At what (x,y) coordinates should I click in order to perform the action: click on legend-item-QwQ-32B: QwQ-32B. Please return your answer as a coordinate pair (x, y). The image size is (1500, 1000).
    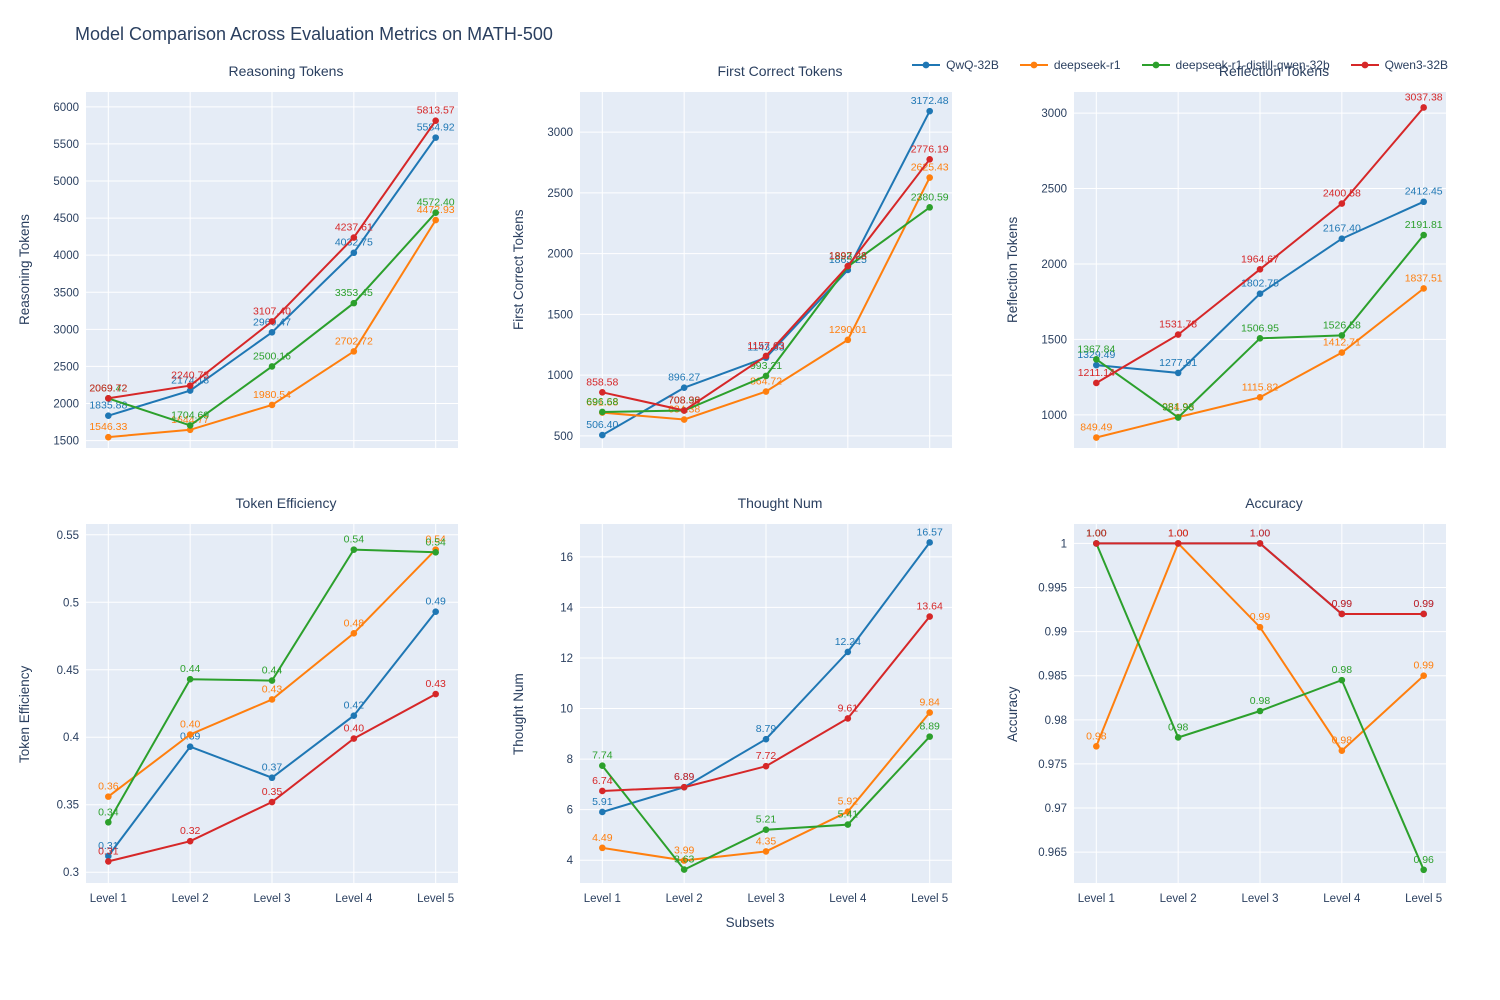
    Looking at the image, I should click on (955, 65).